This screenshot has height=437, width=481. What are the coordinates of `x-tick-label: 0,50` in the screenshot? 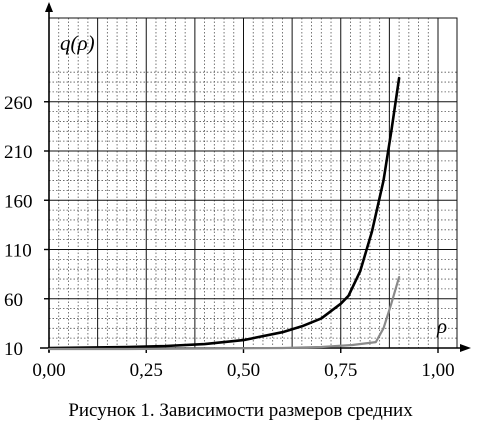 It's located at (243, 370).